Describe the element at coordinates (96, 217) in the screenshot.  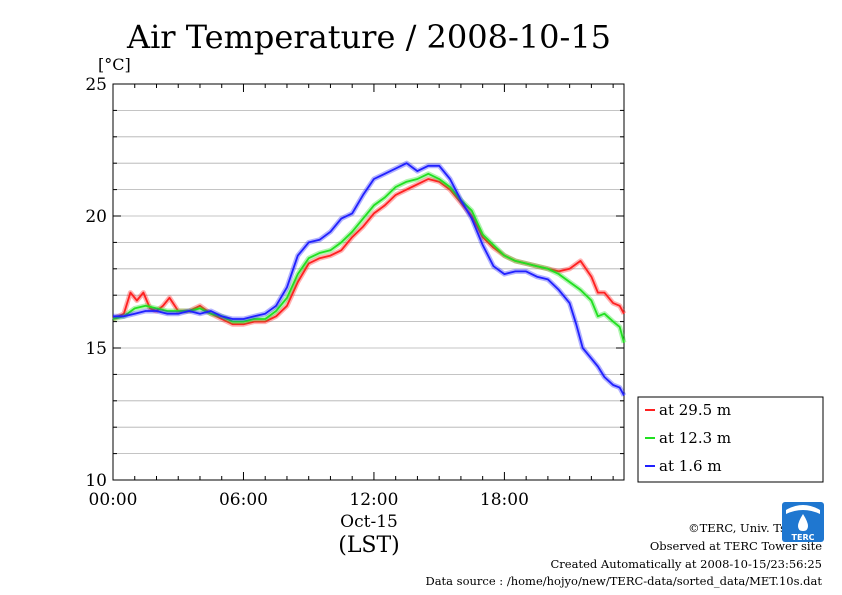
I see `y-tick-label: 20` at that location.